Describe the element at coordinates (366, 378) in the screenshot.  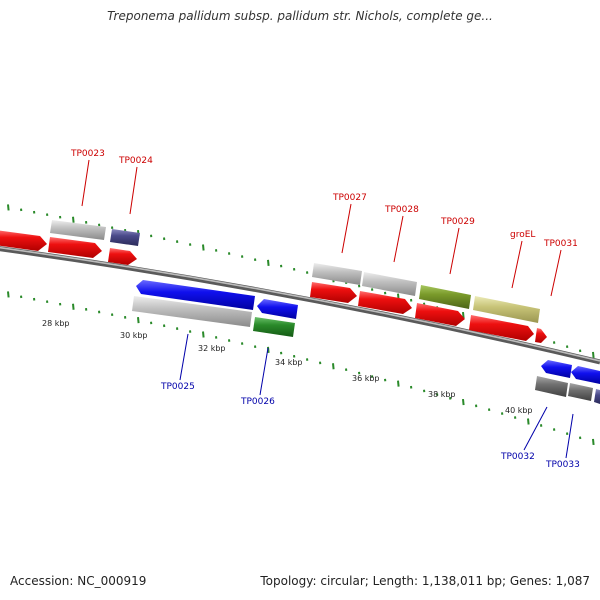
I see `scale-label: 36 kbp` at that location.